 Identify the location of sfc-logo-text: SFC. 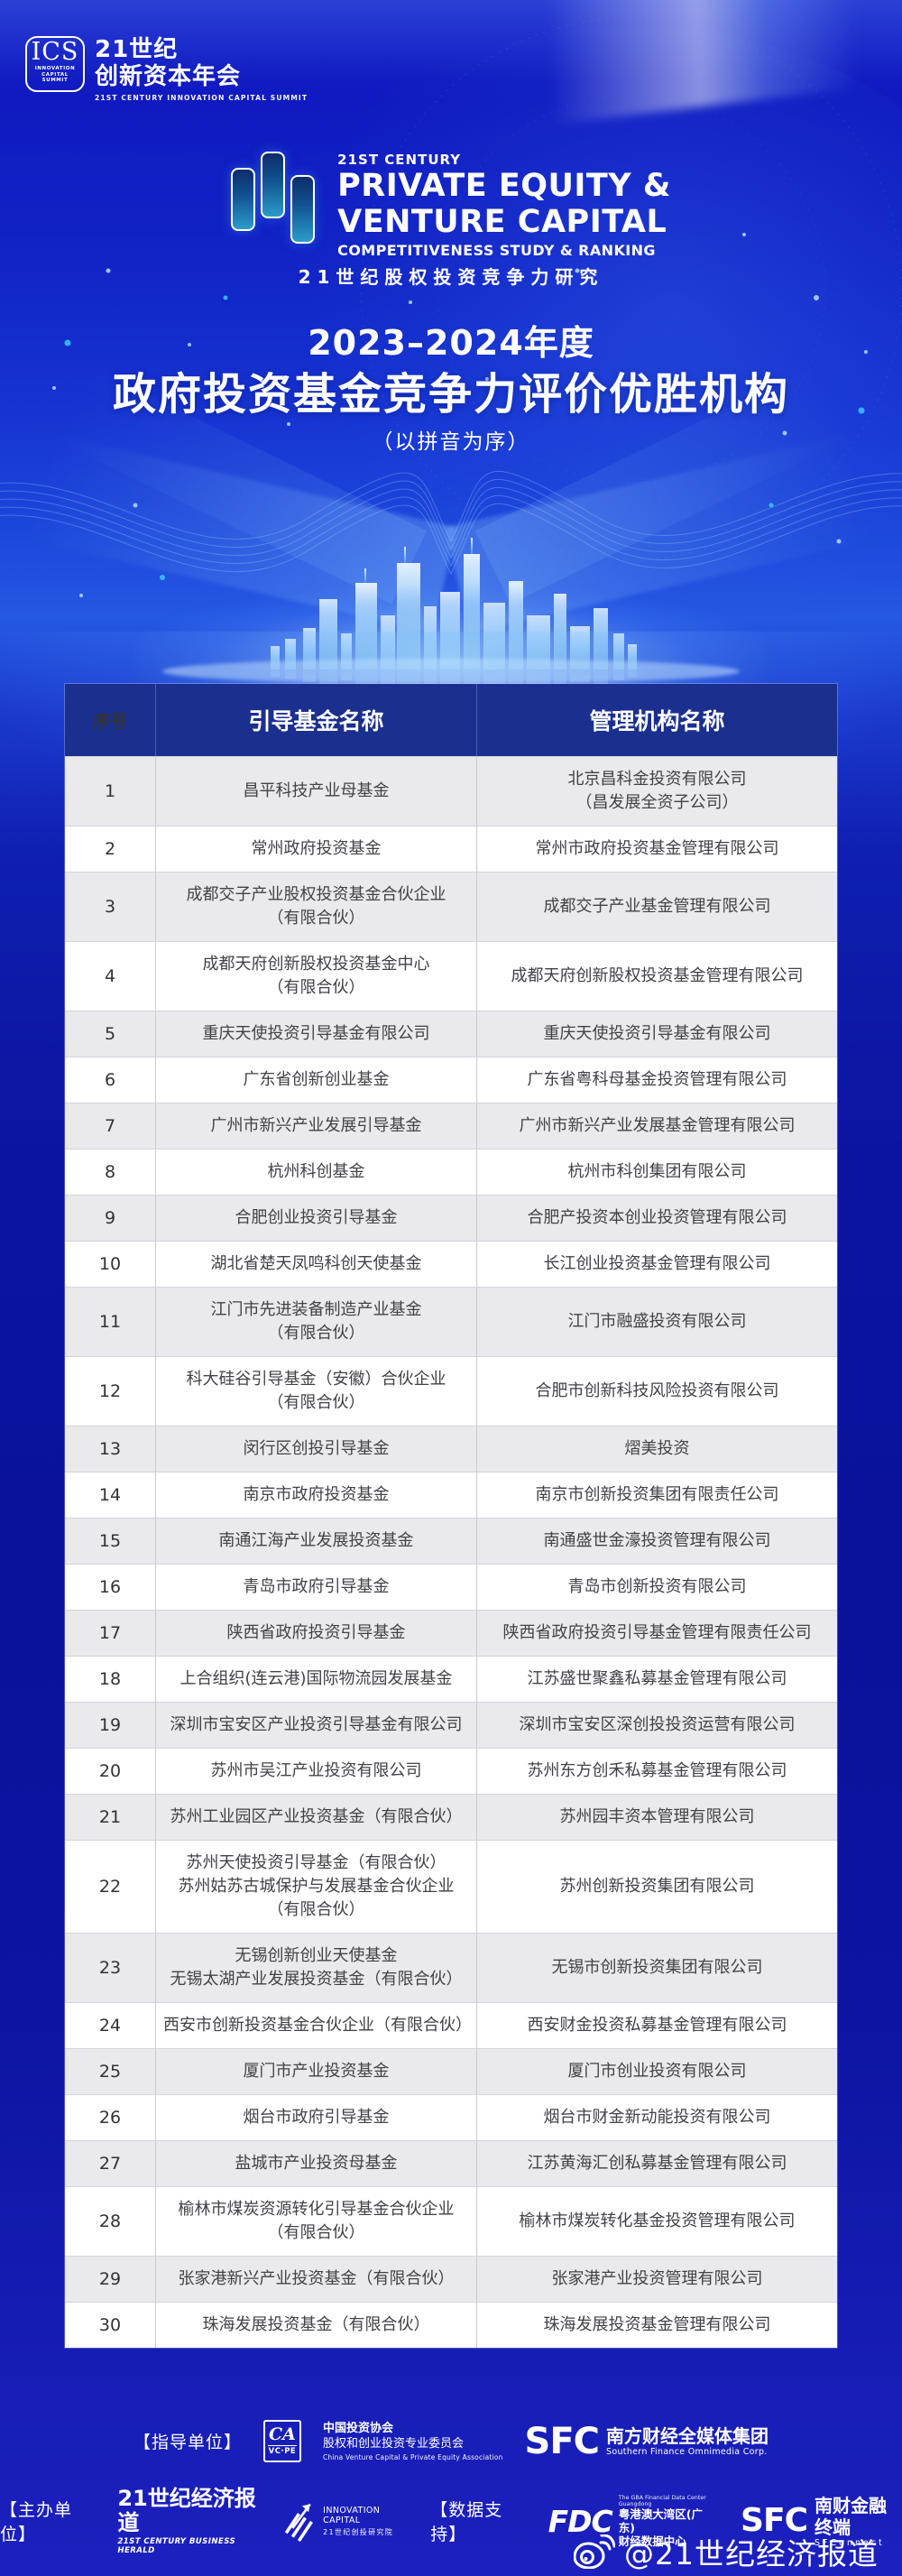
(562, 2441).